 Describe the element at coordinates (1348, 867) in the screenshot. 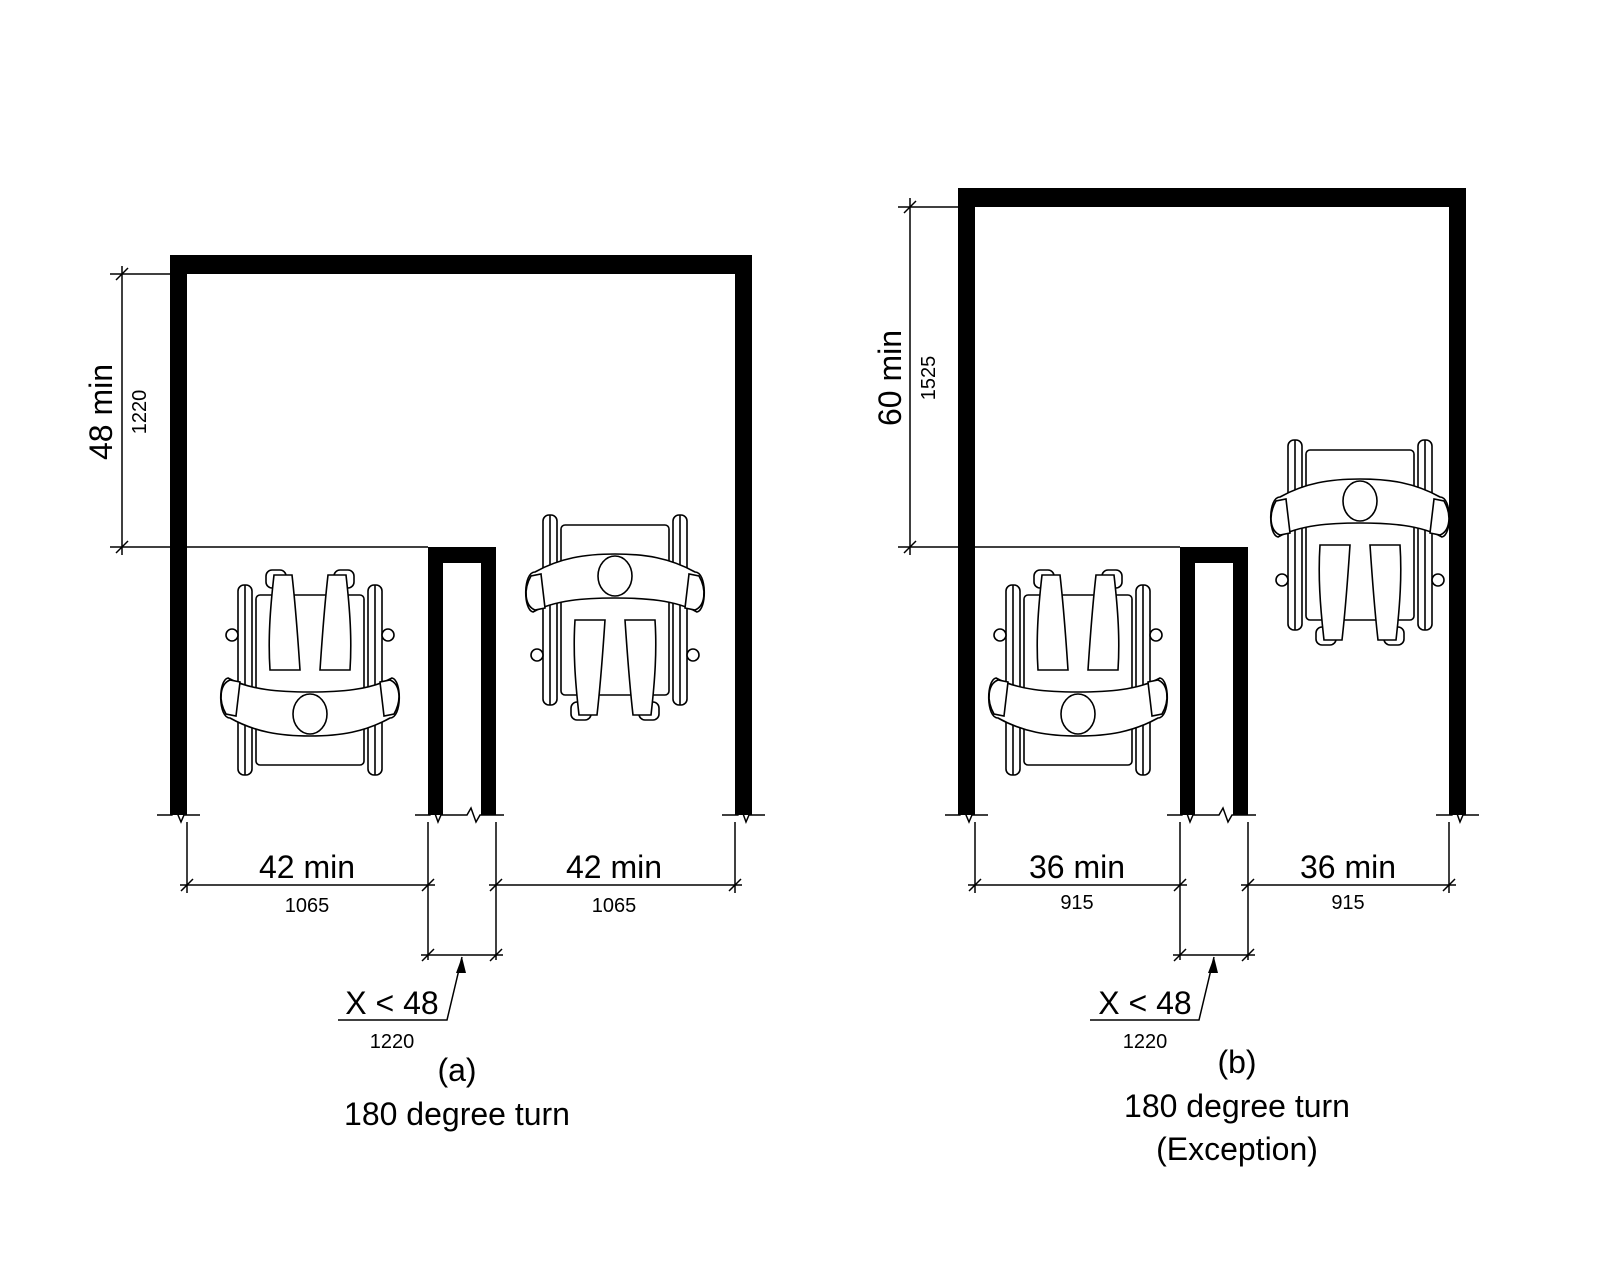

I see `right-width-label-b: 36 min` at that location.